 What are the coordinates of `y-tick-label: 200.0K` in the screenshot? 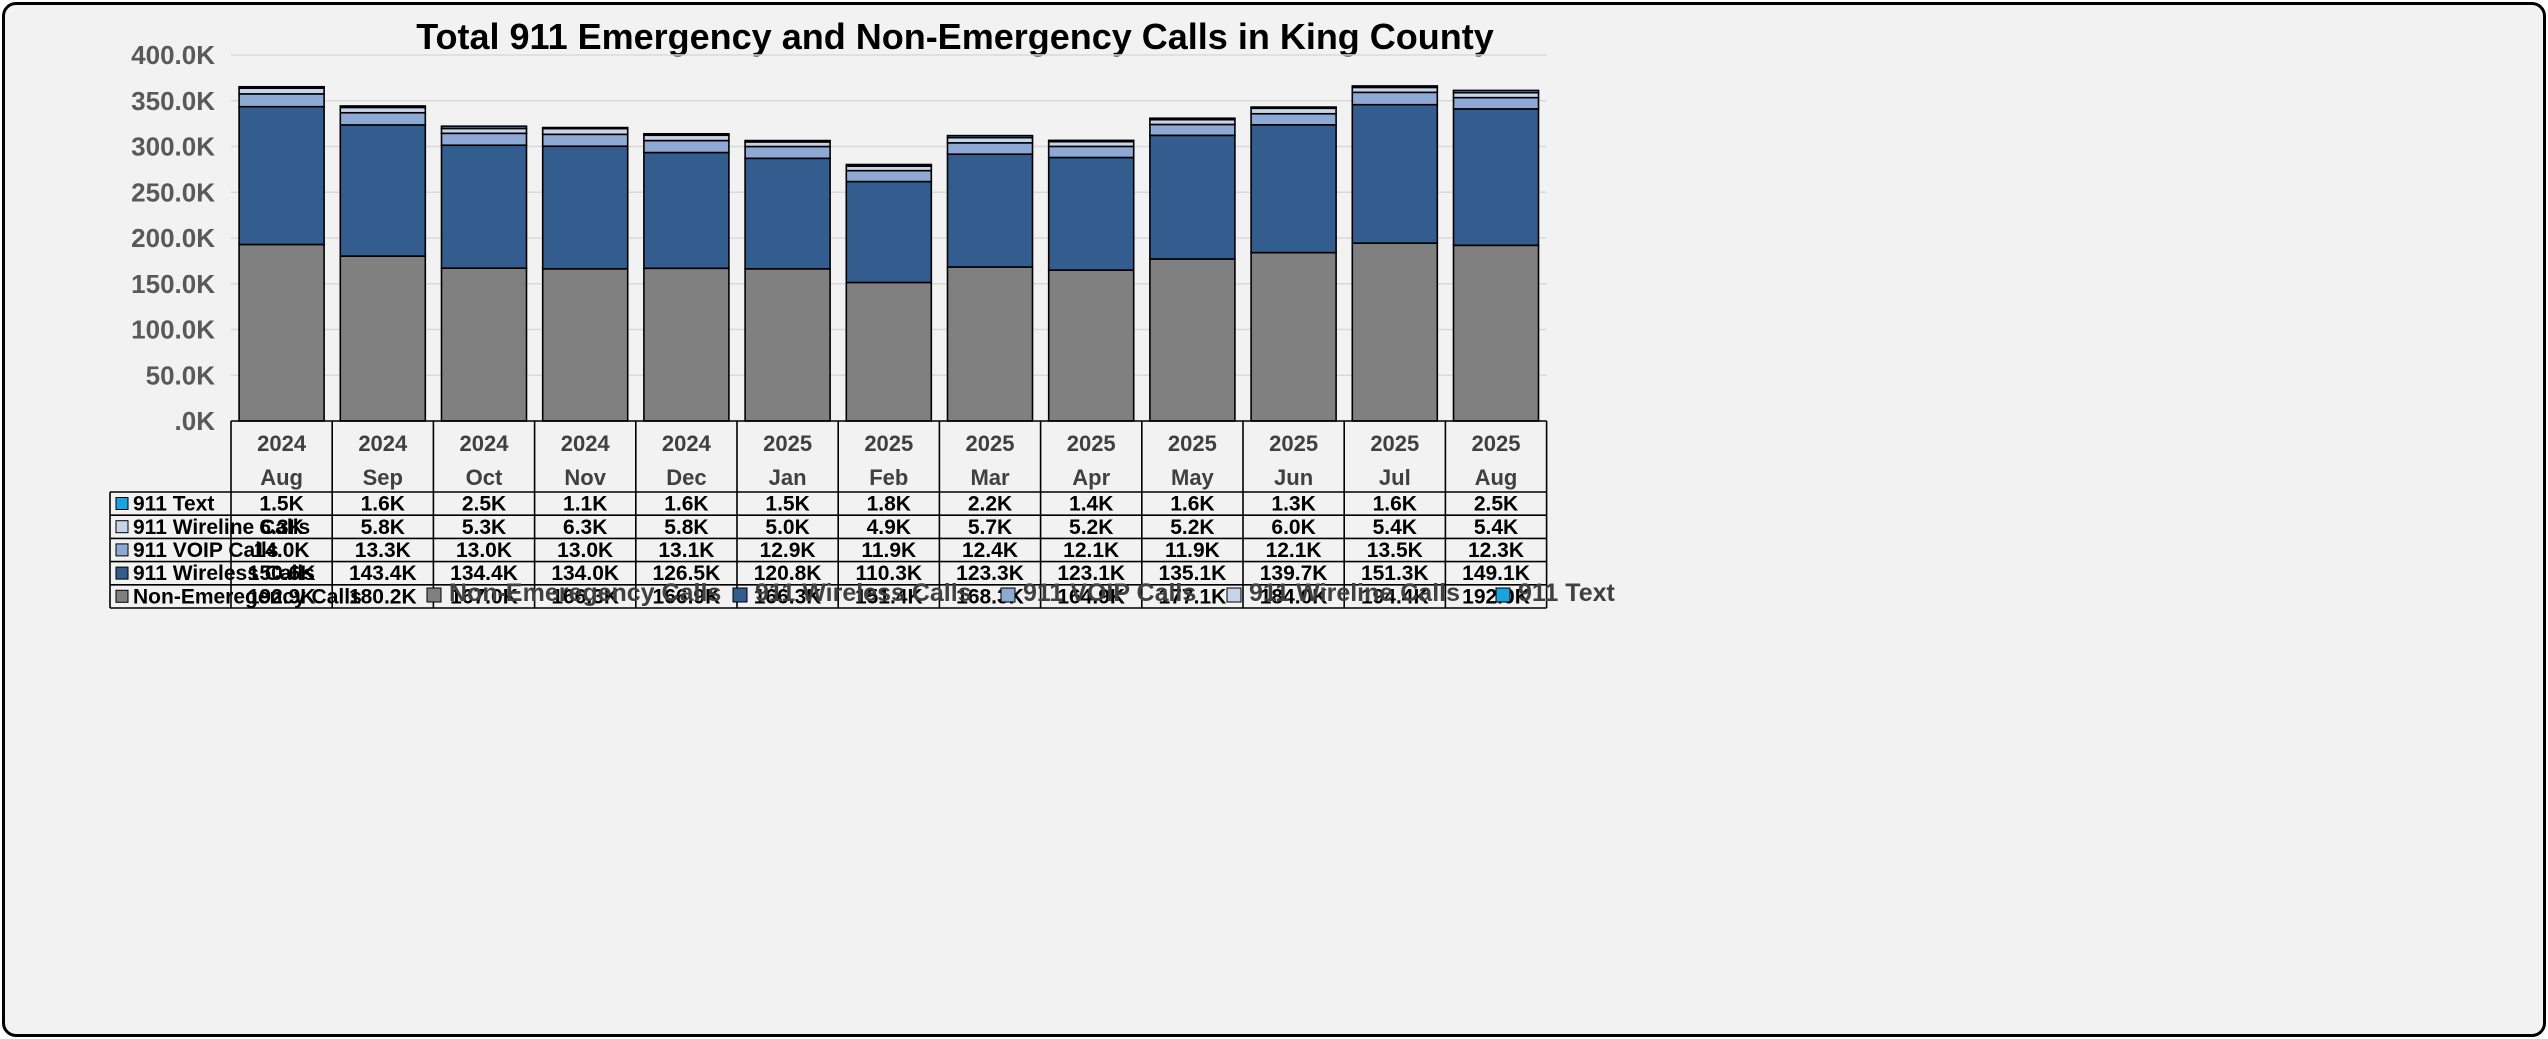 It's located at (173, 238).